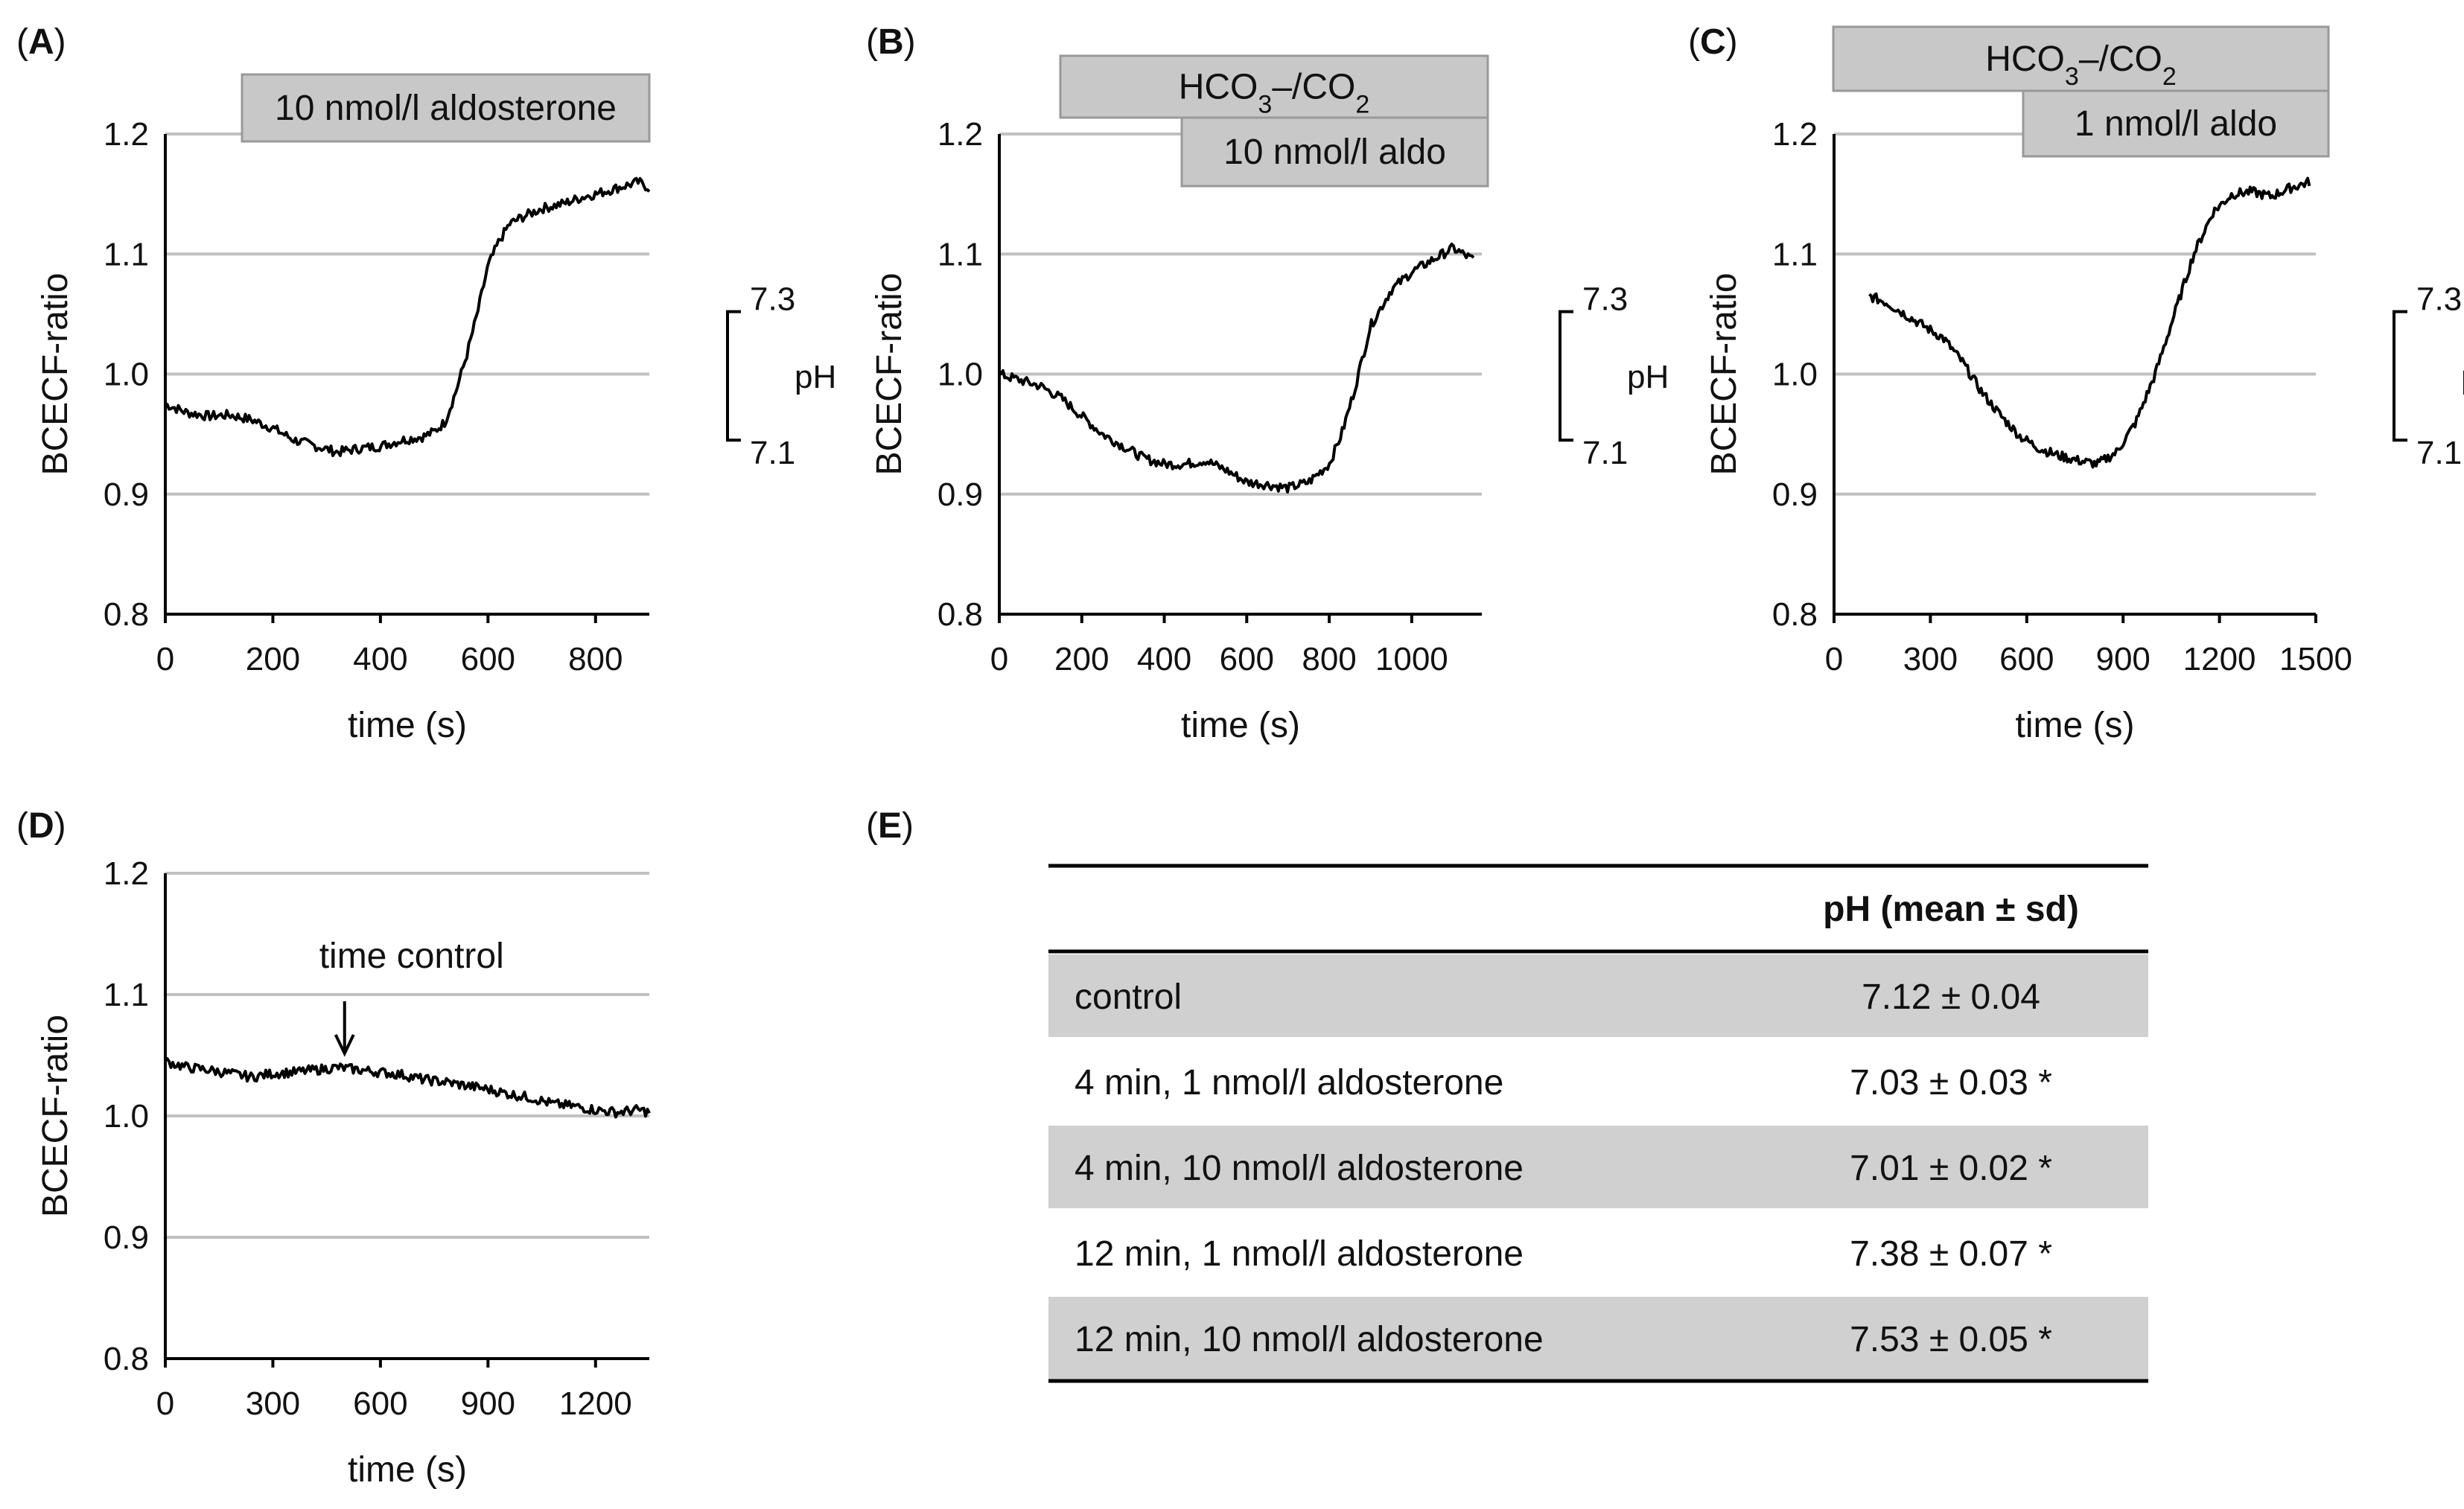 The image size is (2464, 1509). What do you see at coordinates (1951, 1339) in the screenshot?
I see `table-row-value: 7.53 ± 0.05 *` at bounding box center [1951, 1339].